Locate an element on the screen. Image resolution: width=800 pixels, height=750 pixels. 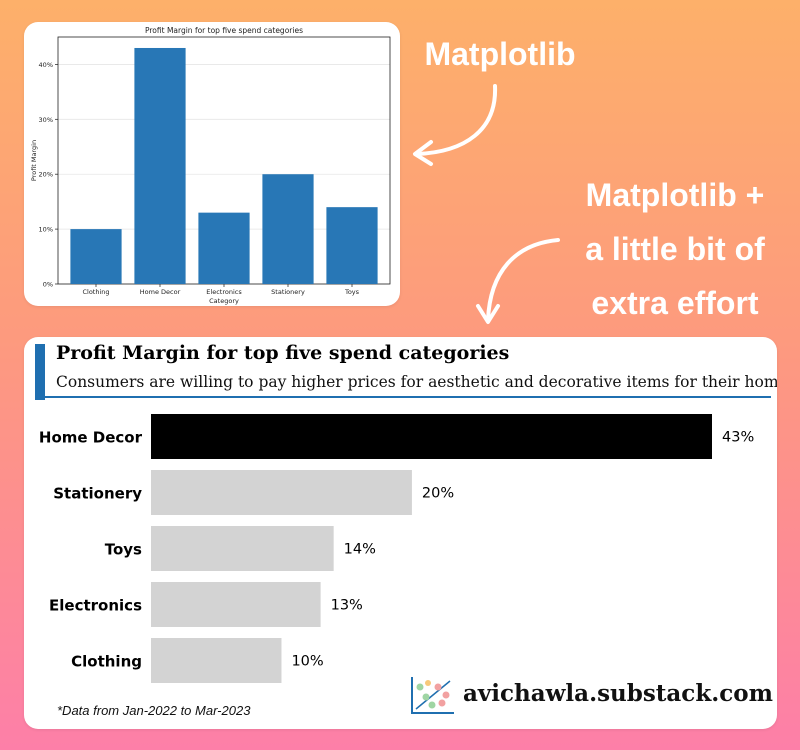
hbar-stationery is located at coordinates (281, 492).